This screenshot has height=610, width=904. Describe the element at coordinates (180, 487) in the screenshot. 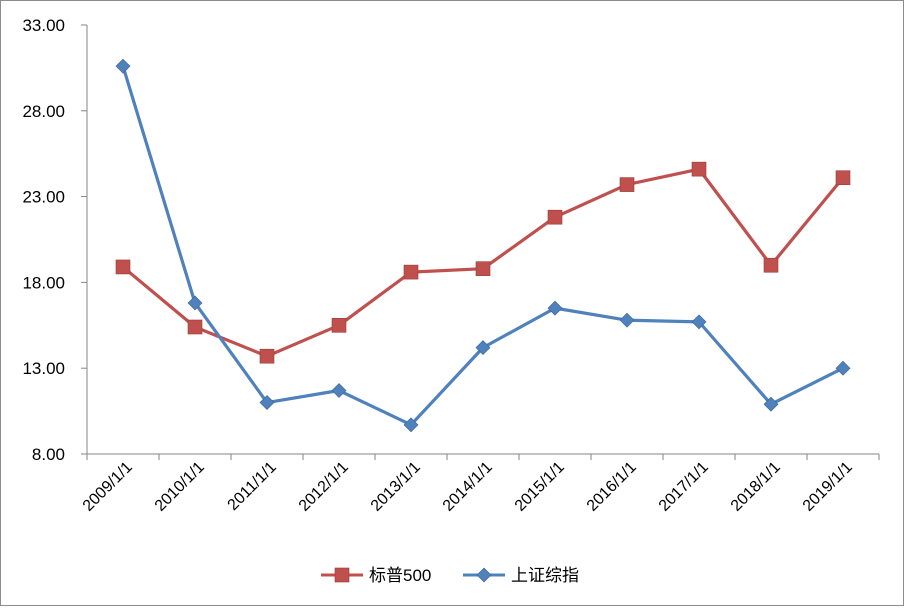

I see `x-tick-label: 2010/1/1` at that location.